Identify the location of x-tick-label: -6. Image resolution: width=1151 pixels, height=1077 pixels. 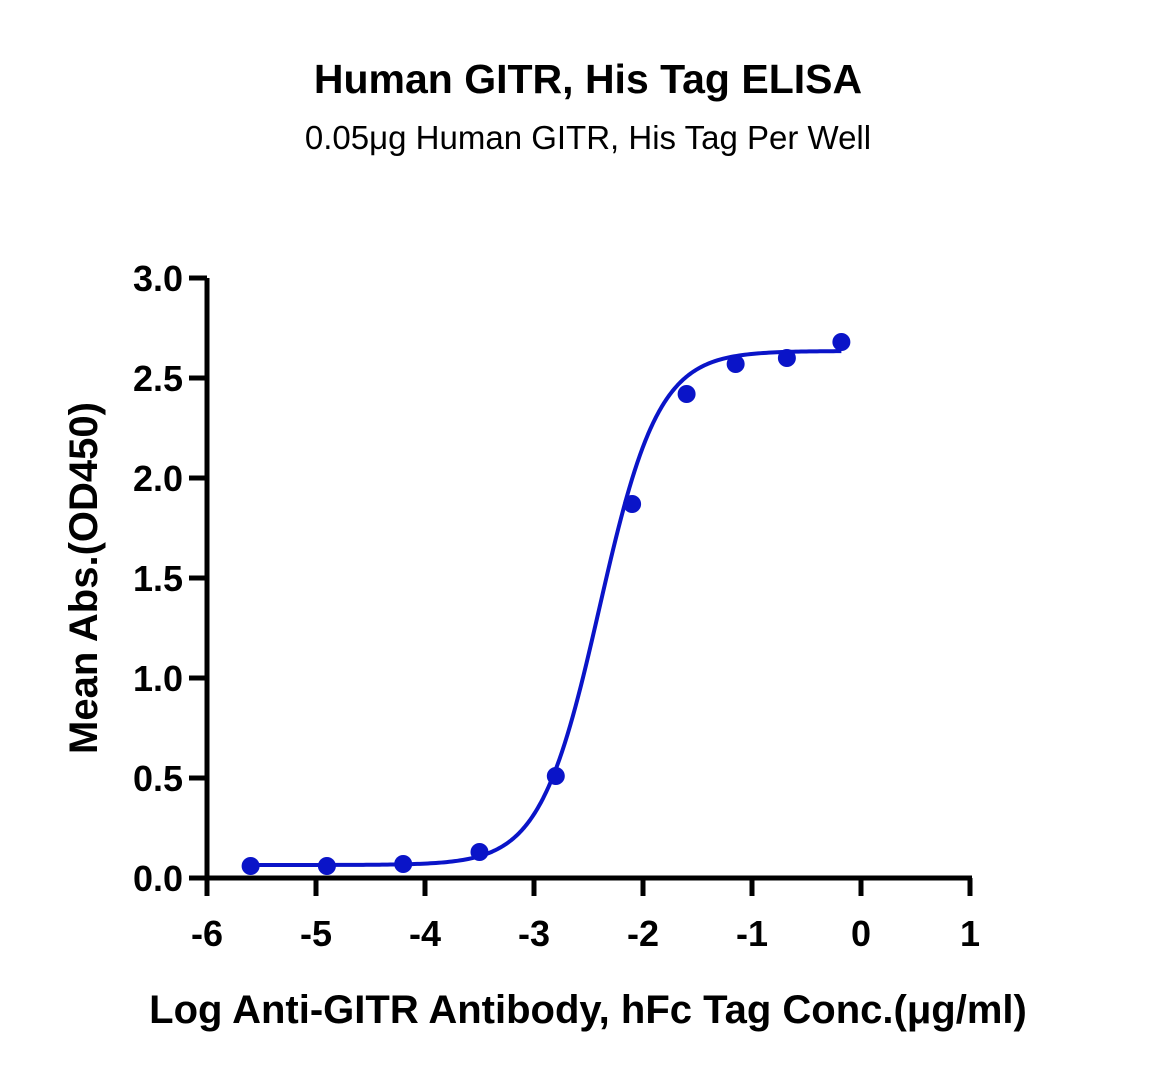
(207, 933).